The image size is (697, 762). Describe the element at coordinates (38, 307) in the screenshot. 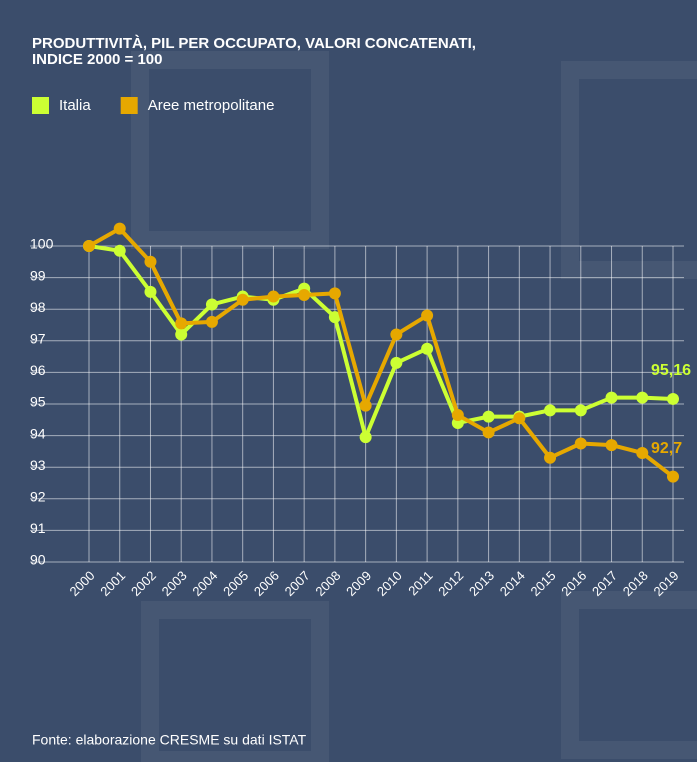

I see `y-tick-label: 98` at that location.